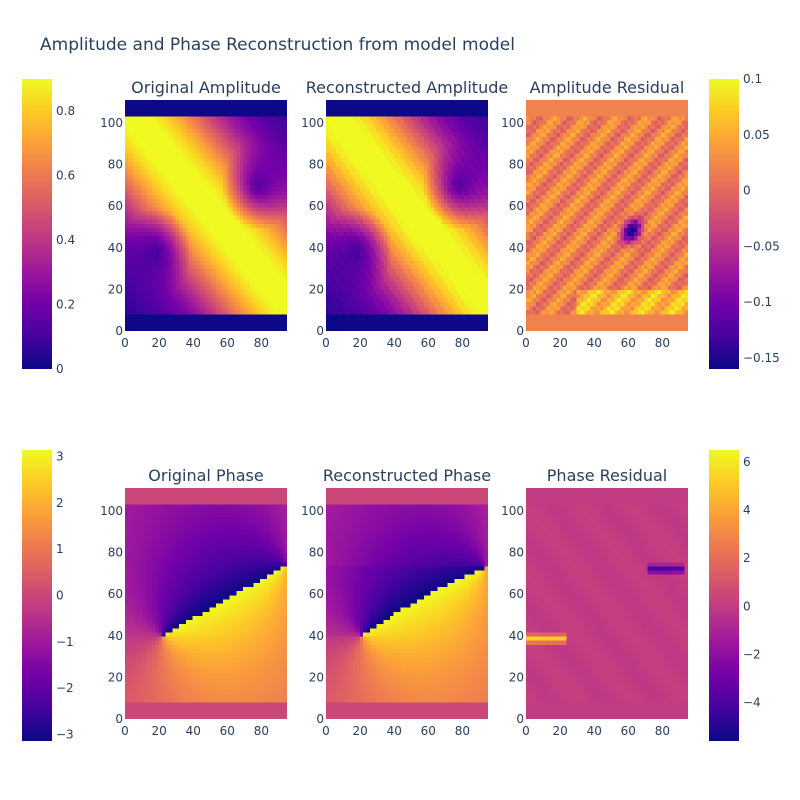  I want to click on colorbar-tick-label: −2, so click(65, 688).